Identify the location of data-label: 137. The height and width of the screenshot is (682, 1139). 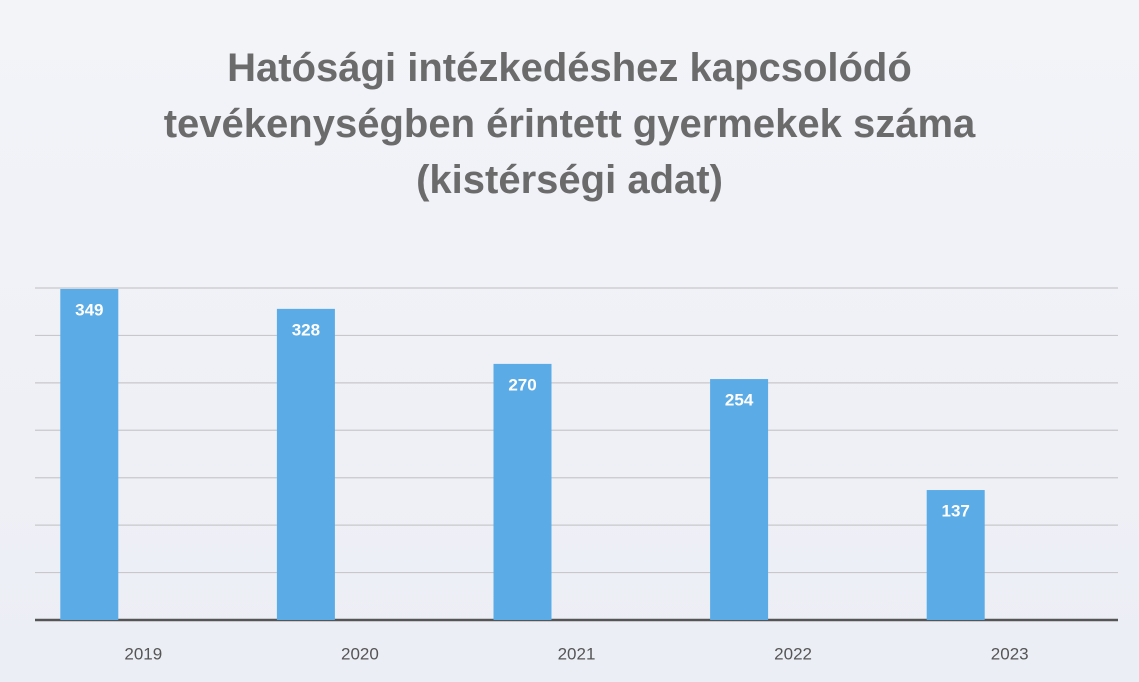
(956, 511).